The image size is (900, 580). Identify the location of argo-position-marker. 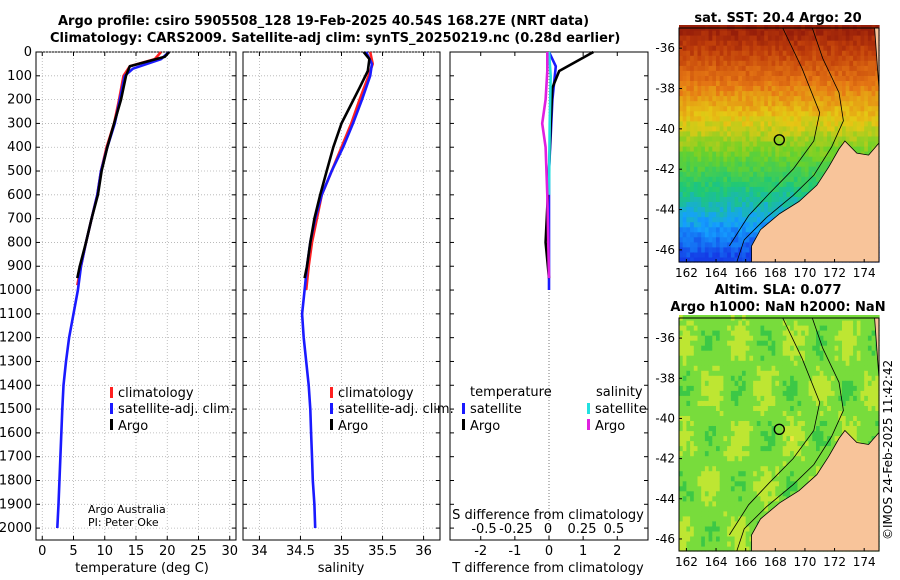
(779, 140).